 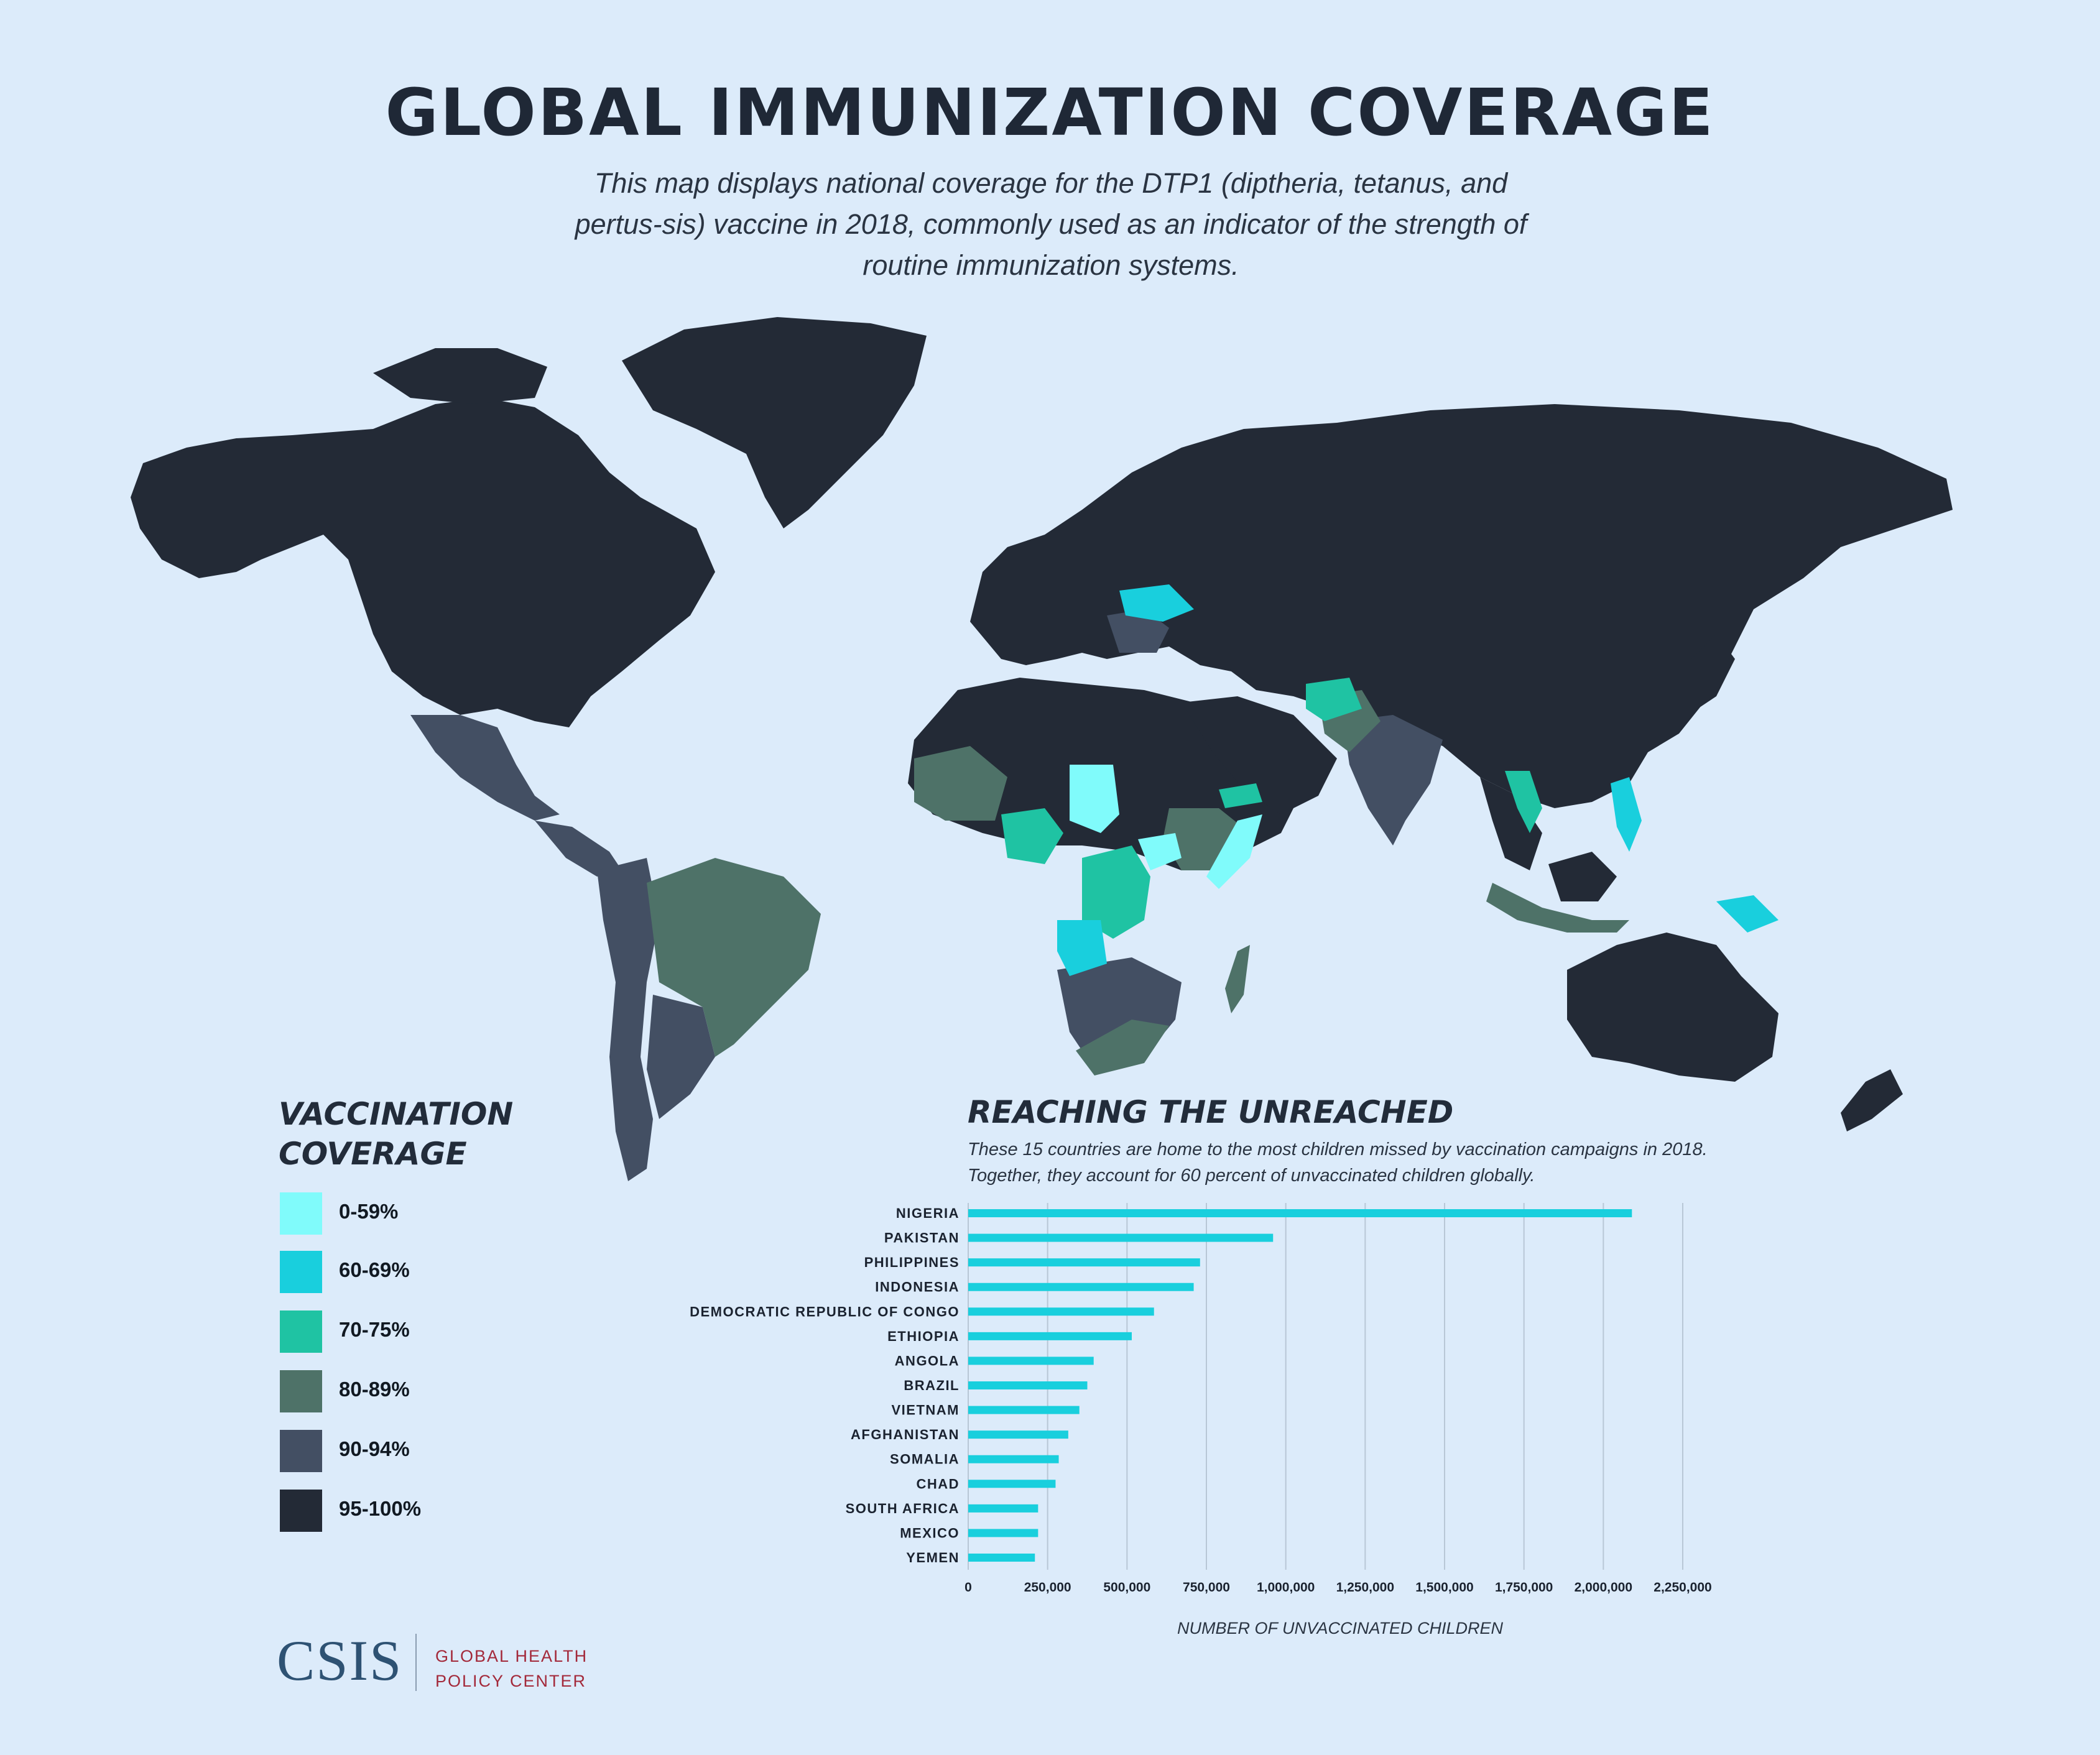 What do you see at coordinates (435, 1214) in the screenshot?
I see `legend-item: 0-59%` at bounding box center [435, 1214].